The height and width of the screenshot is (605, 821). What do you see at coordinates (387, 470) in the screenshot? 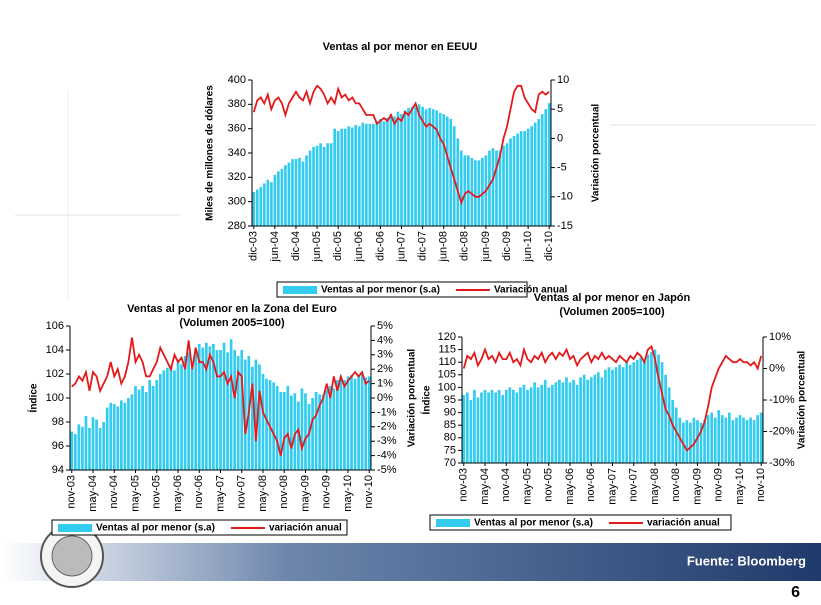
I see `y2-tick-label: -5%` at bounding box center [387, 470].